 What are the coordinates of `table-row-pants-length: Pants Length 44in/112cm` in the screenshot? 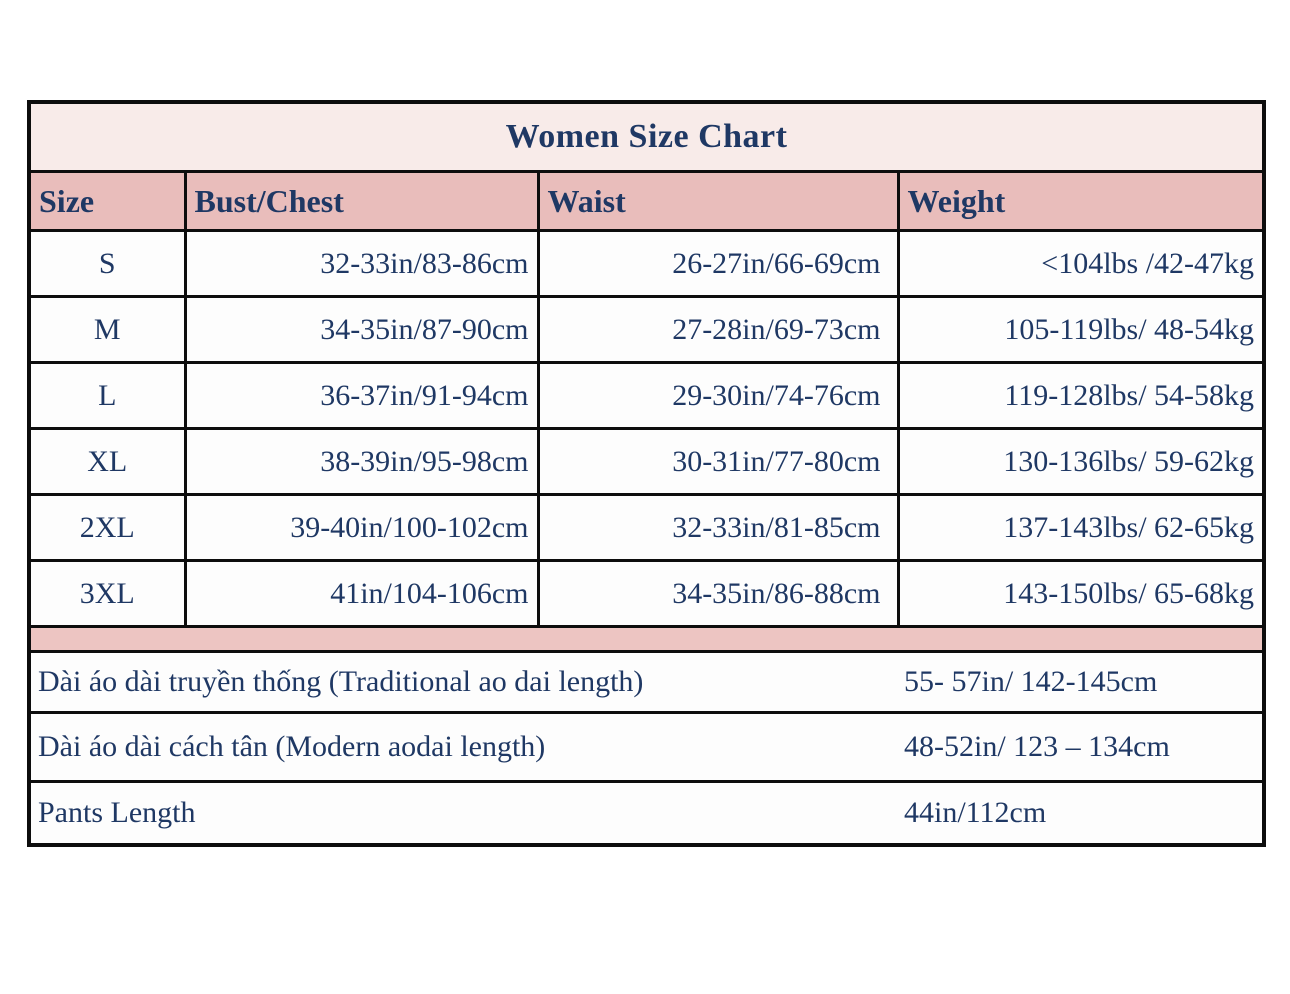 It's located at (646, 813).